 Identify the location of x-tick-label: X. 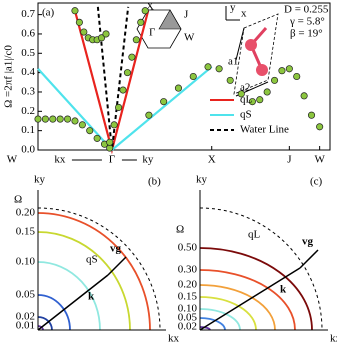
(212, 160).